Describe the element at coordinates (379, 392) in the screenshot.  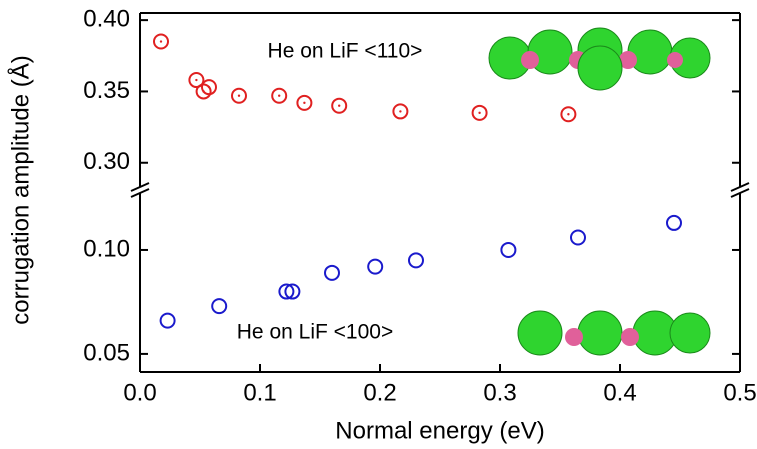
I see `x-tick-label: 0.2` at that location.